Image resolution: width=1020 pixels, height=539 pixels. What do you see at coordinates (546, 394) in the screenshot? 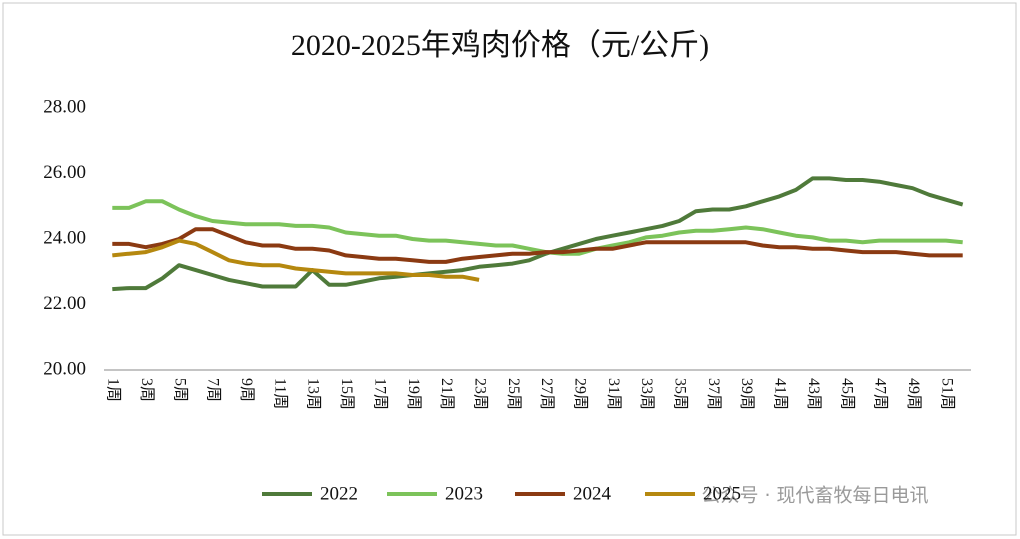
I see `x-tick-label: 27周` at bounding box center [546, 394].